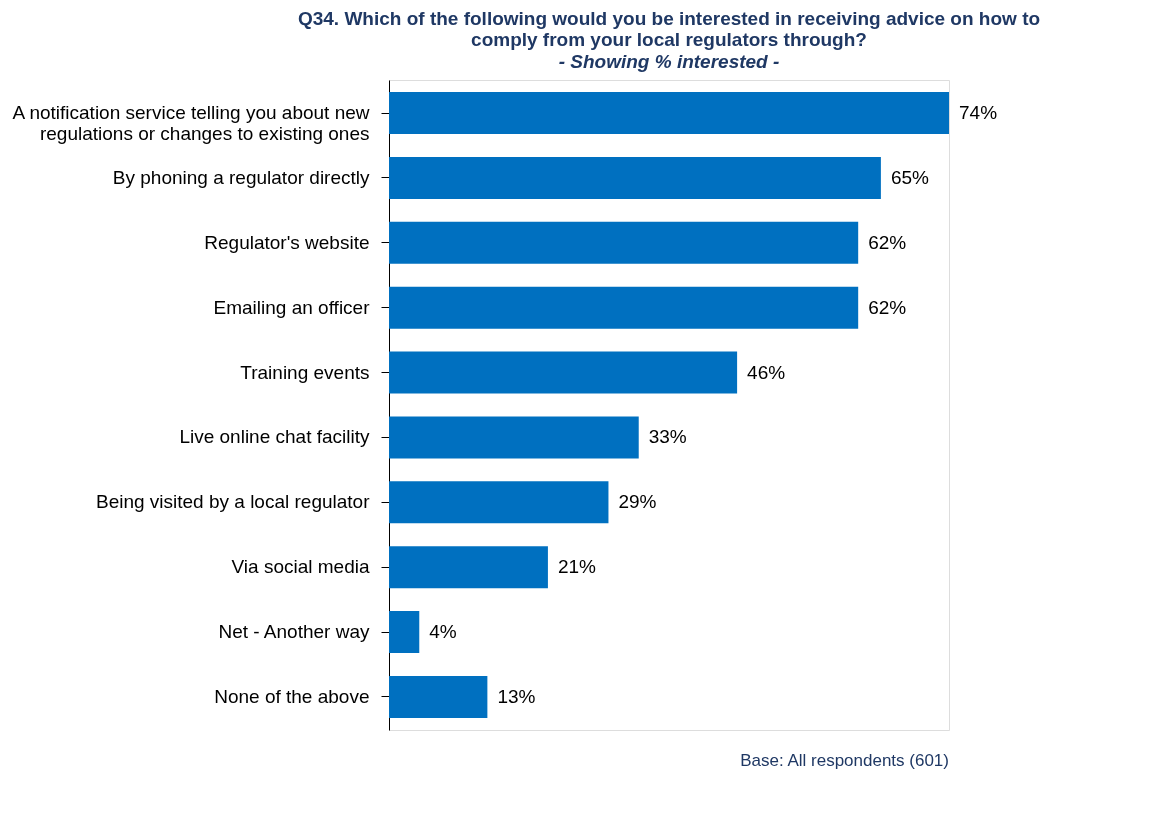 The height and width of the screenshot is (839, 1167). Describe the element at coordinates (287, 242) in the screenshot. I see `y-tick-label: Regulator's website` at that location.